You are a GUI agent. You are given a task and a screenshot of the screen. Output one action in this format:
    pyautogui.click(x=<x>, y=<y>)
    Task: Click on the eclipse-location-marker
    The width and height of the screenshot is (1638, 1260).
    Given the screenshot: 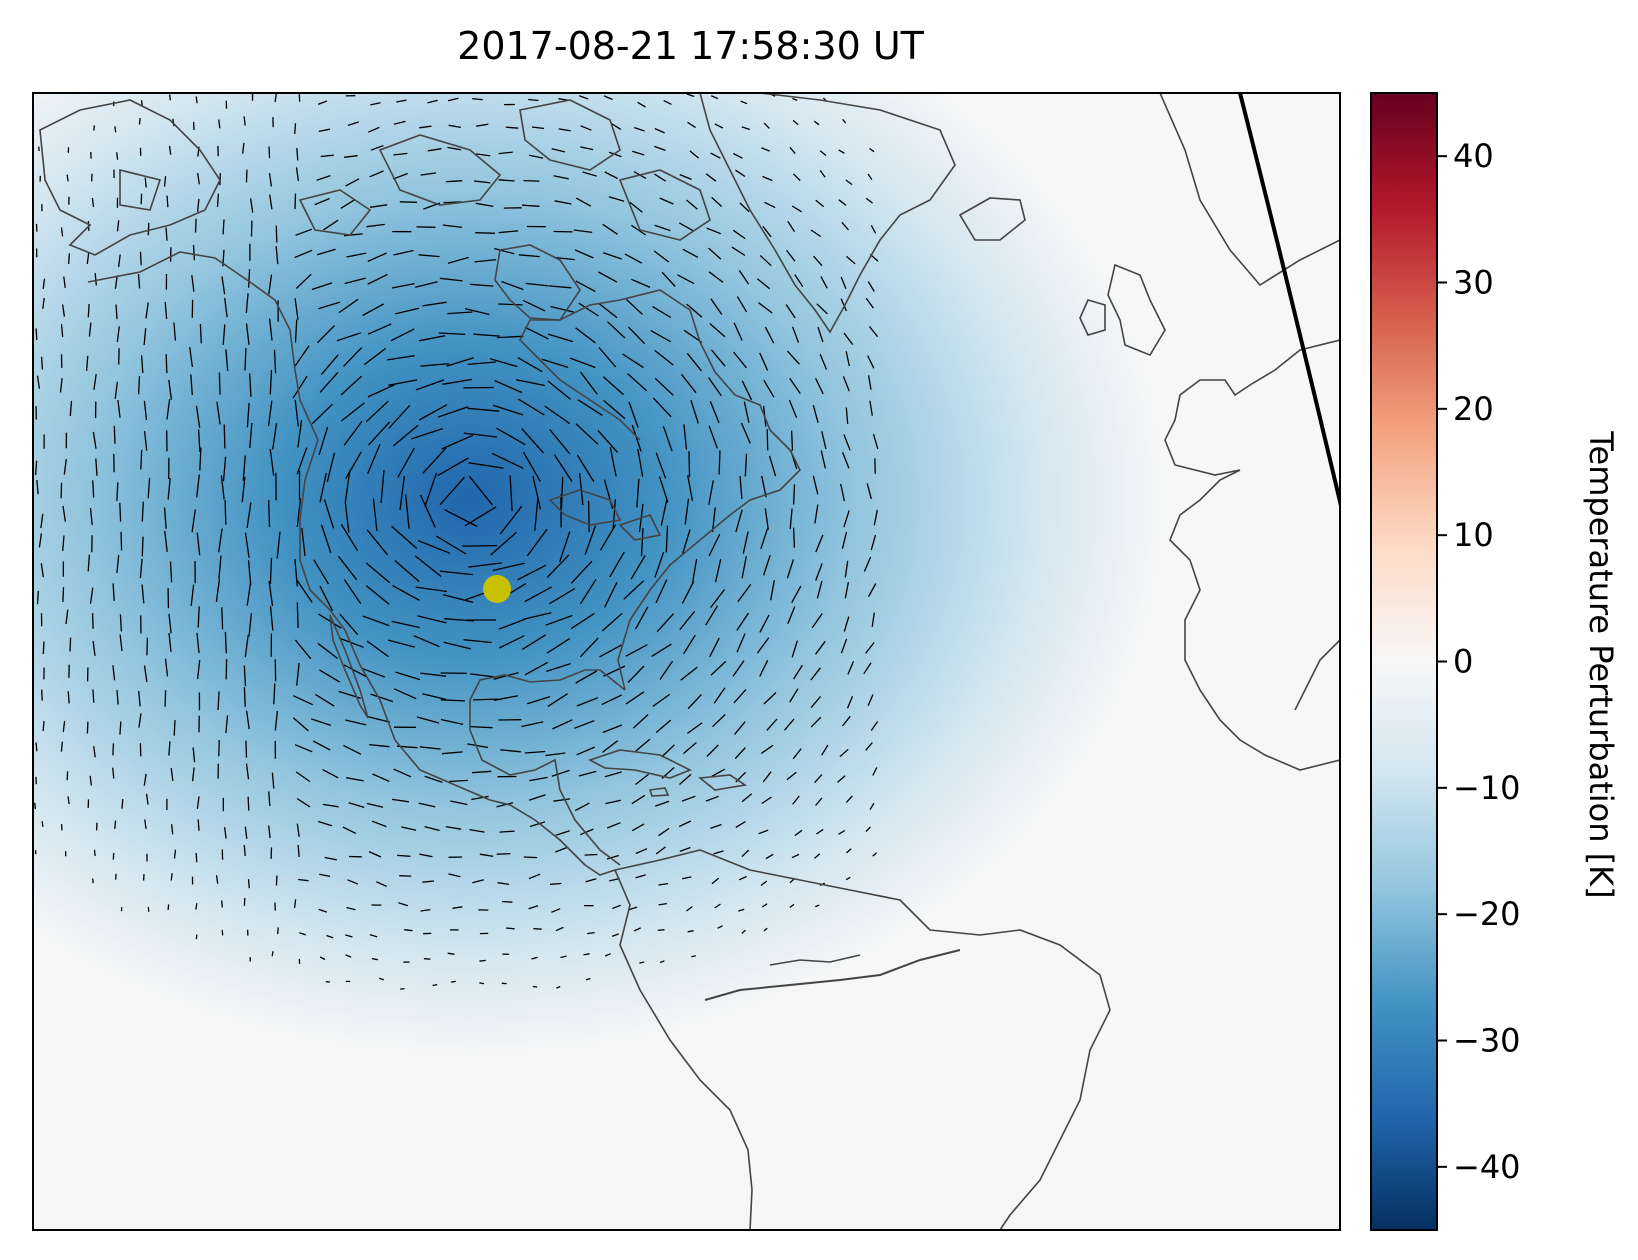 What is the action you would take?
    pyautogui.click(x=497, y=589)
    